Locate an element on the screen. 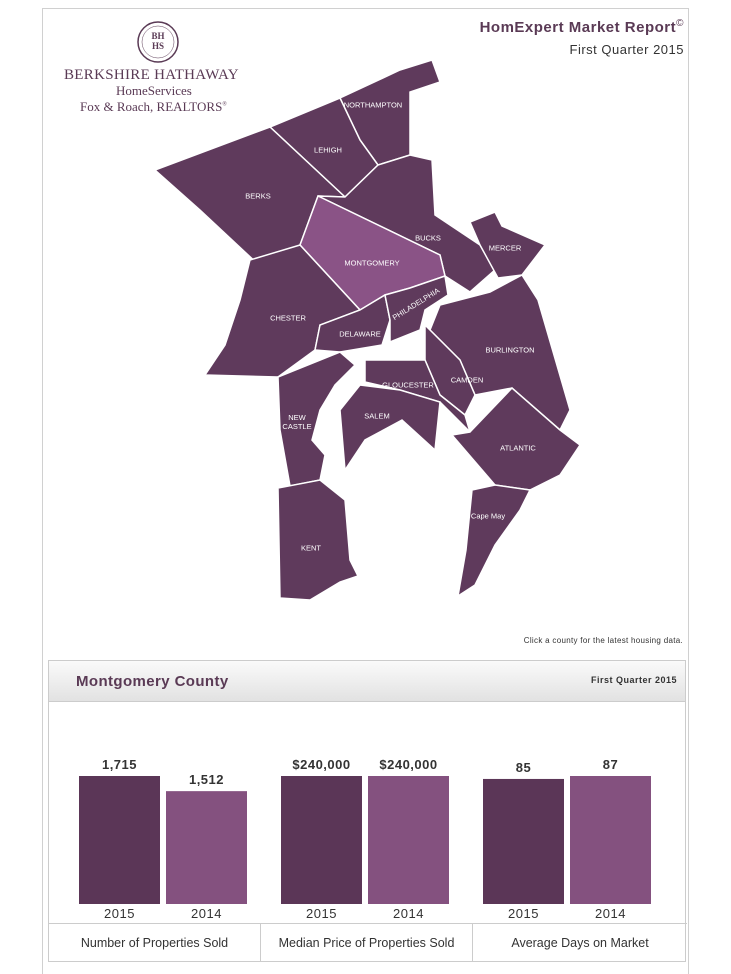 Image resolution: width=731 pixels, height=974 pixels. office-text: Fox & Roach, REALTORS is located at coordinates (151, 106).